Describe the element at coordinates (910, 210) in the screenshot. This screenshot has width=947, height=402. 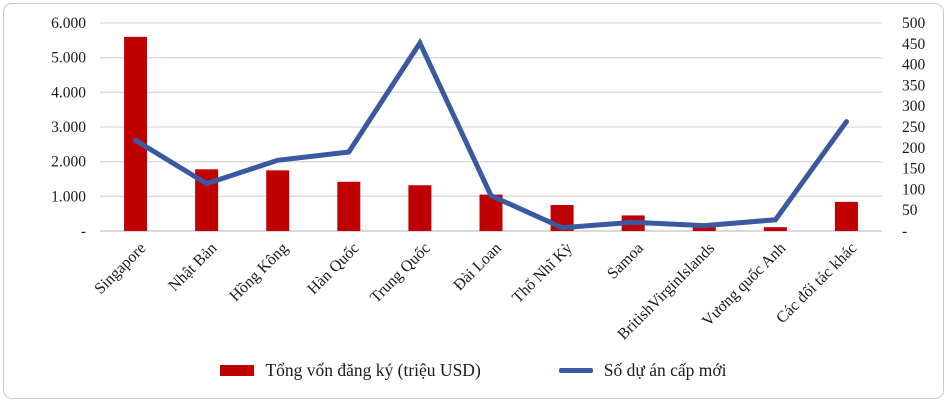
I see `svg-text: 50` at that location.